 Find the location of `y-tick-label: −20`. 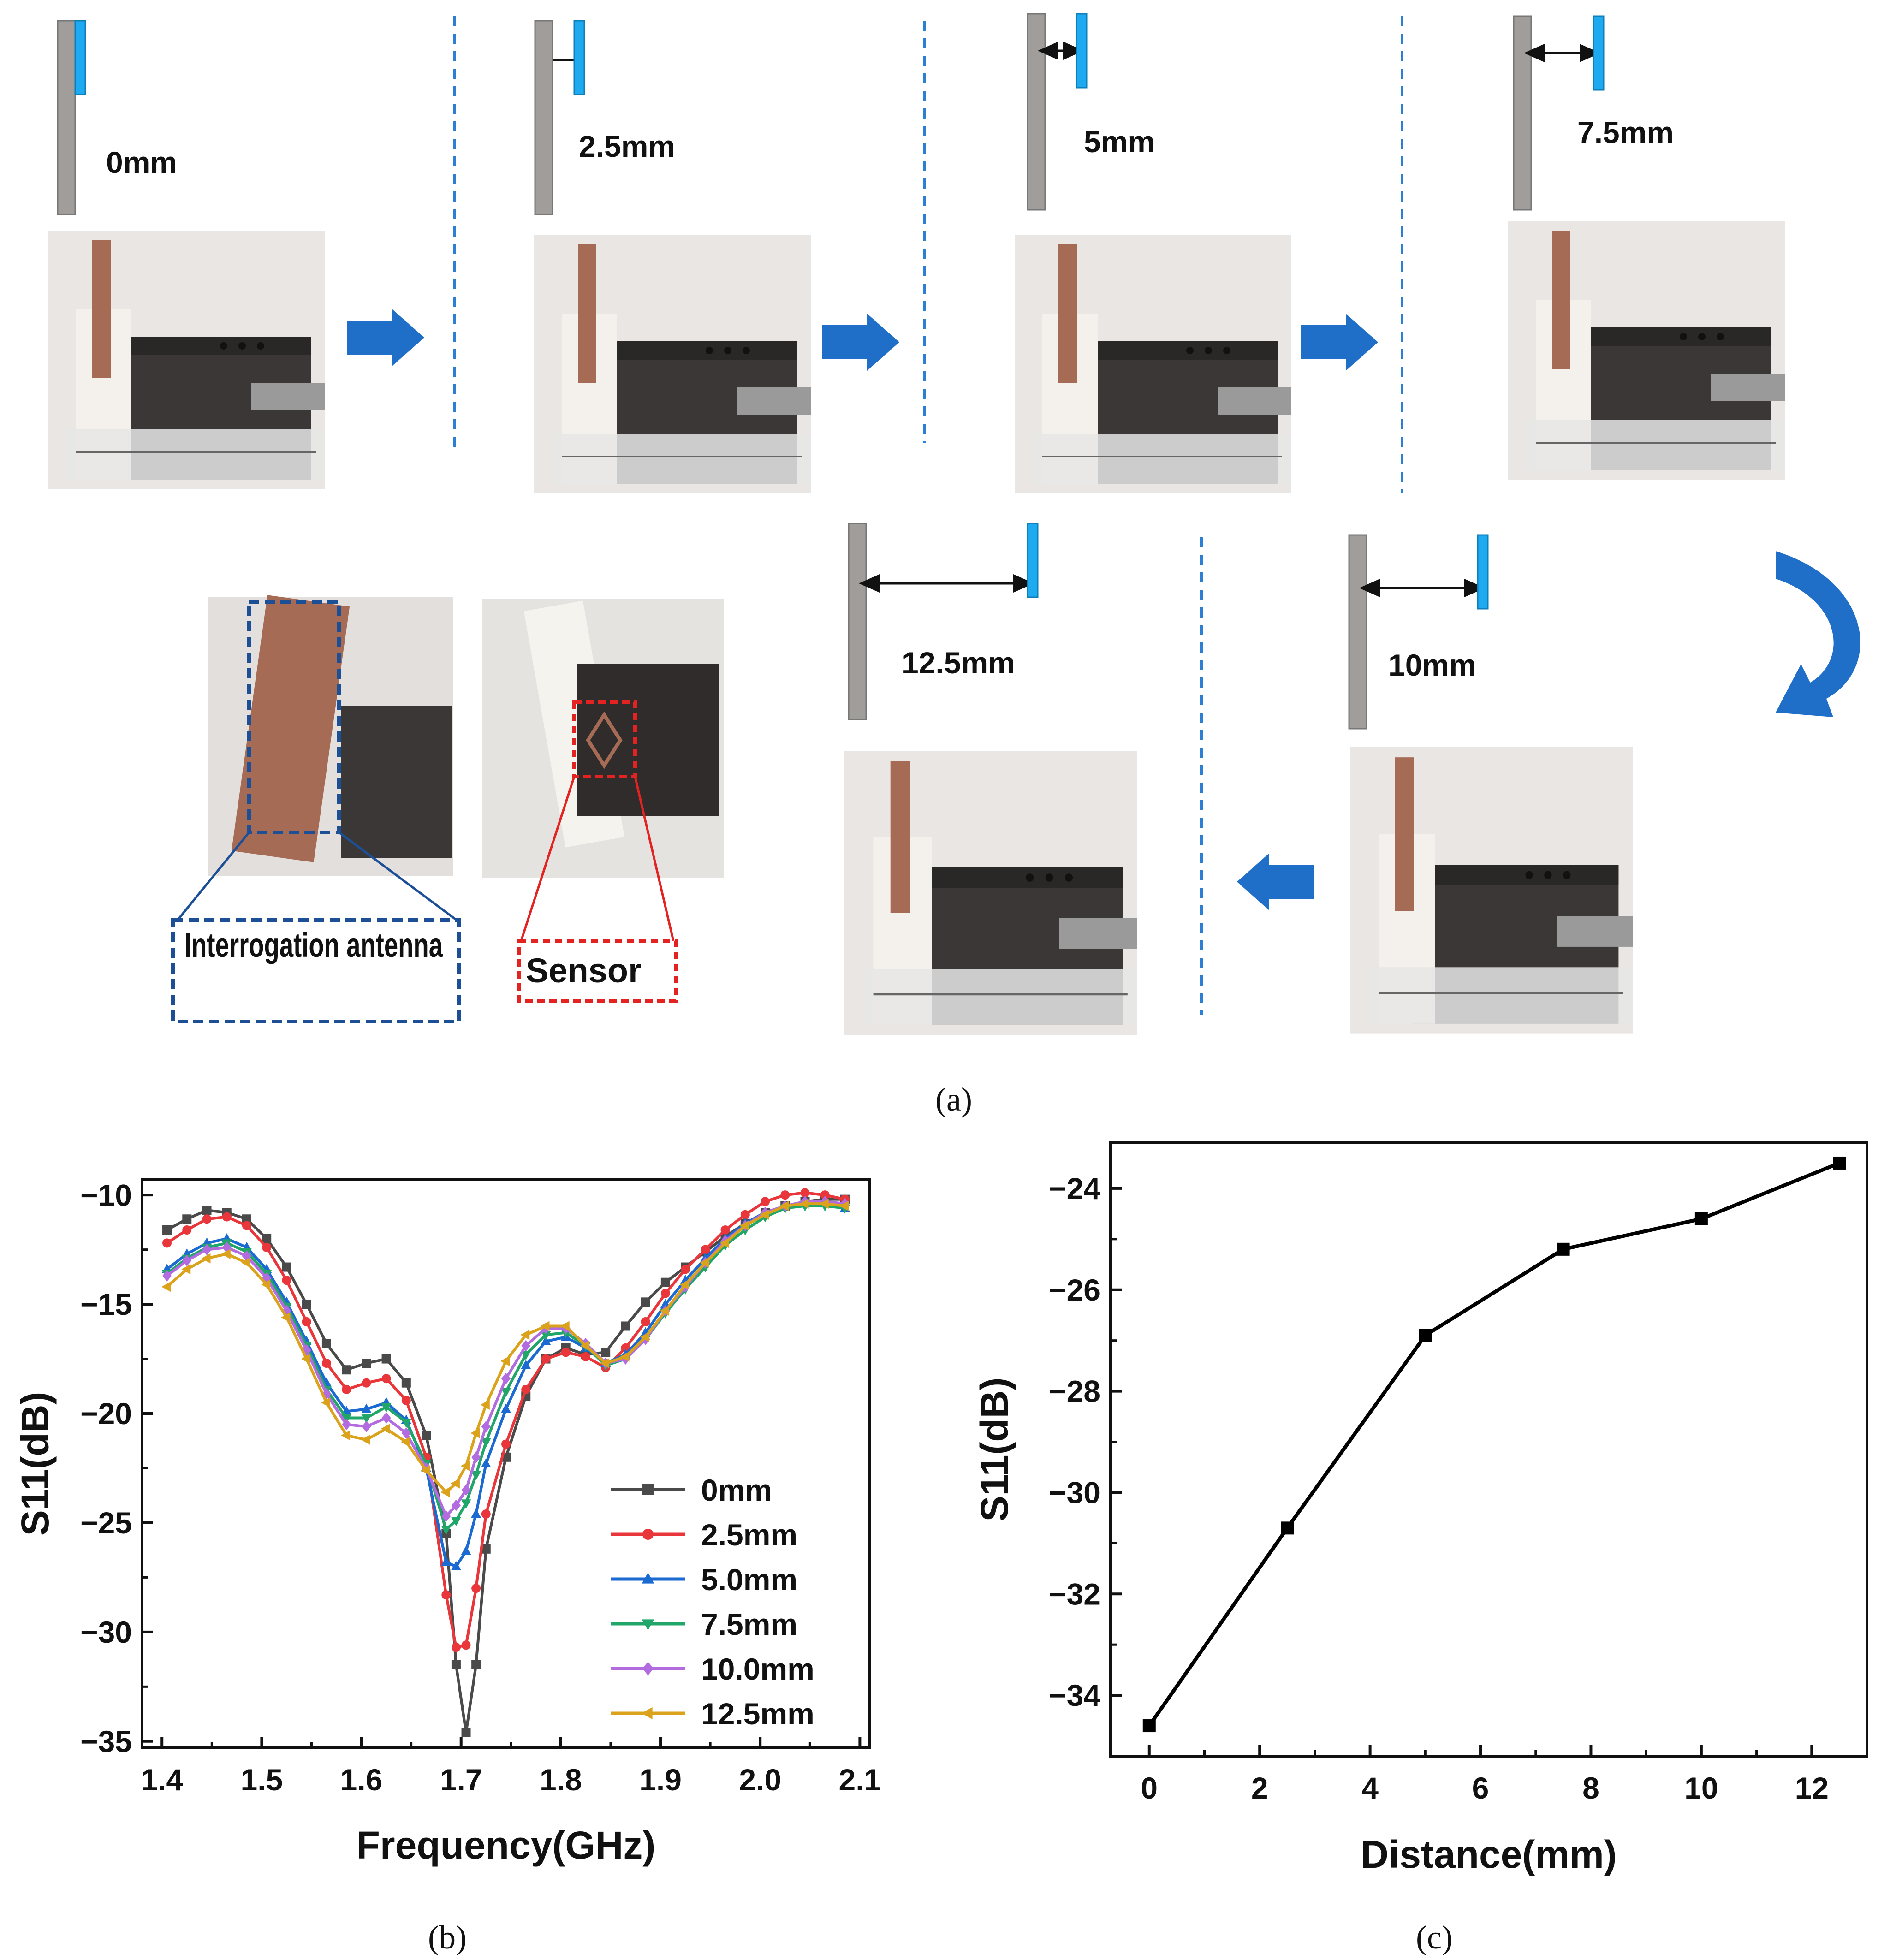

y-tick-label: −20 is located at coordinates (106, 1413).